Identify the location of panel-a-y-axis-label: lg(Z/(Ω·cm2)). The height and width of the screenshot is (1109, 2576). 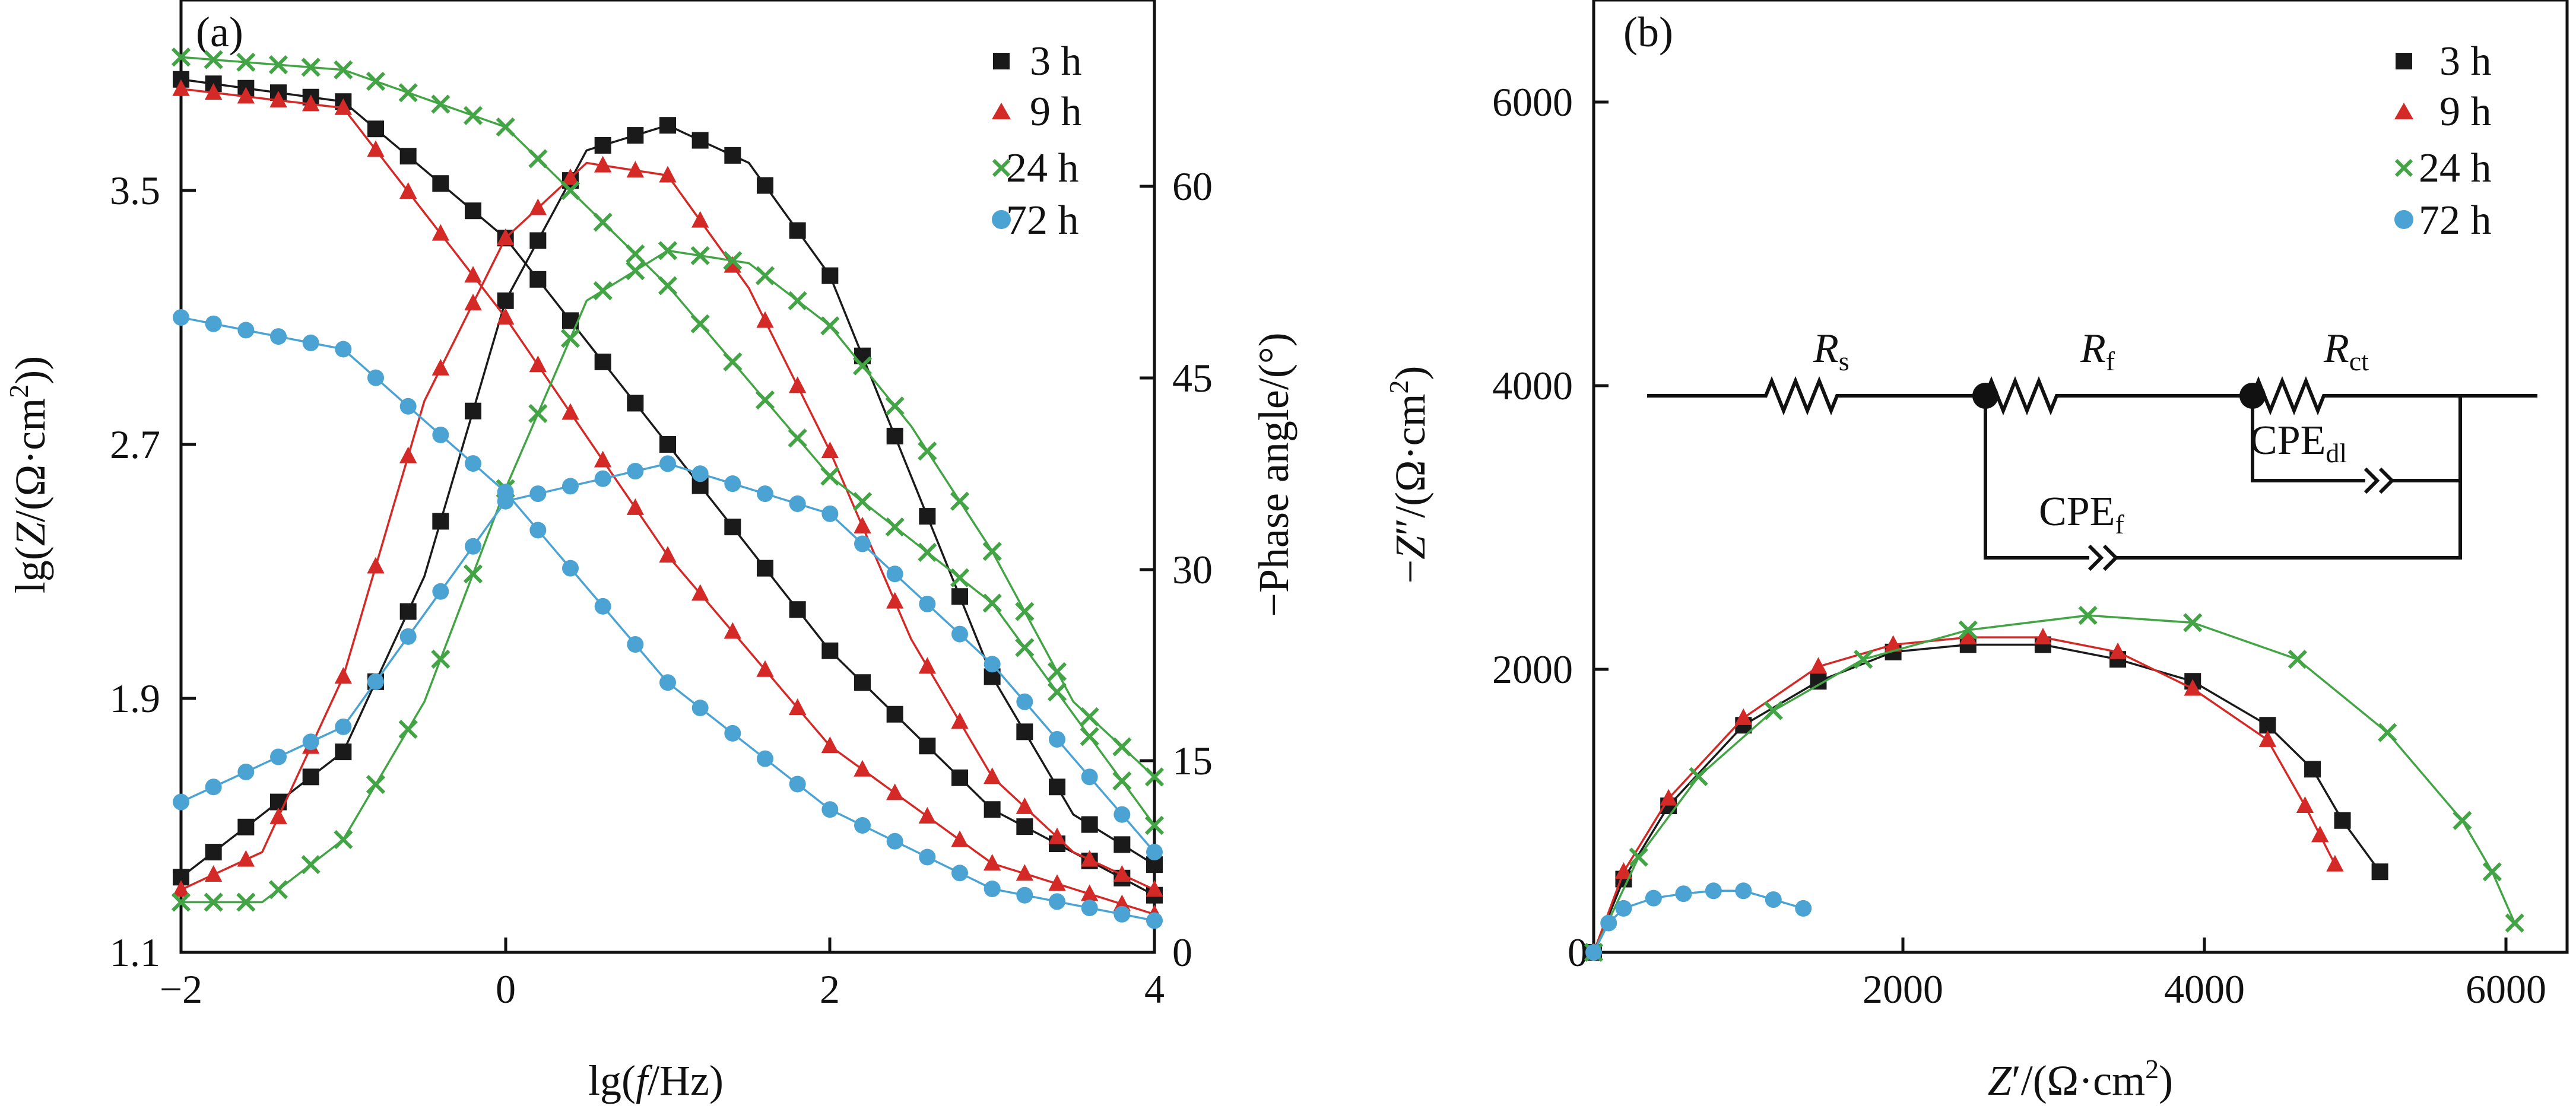
(29, 474).